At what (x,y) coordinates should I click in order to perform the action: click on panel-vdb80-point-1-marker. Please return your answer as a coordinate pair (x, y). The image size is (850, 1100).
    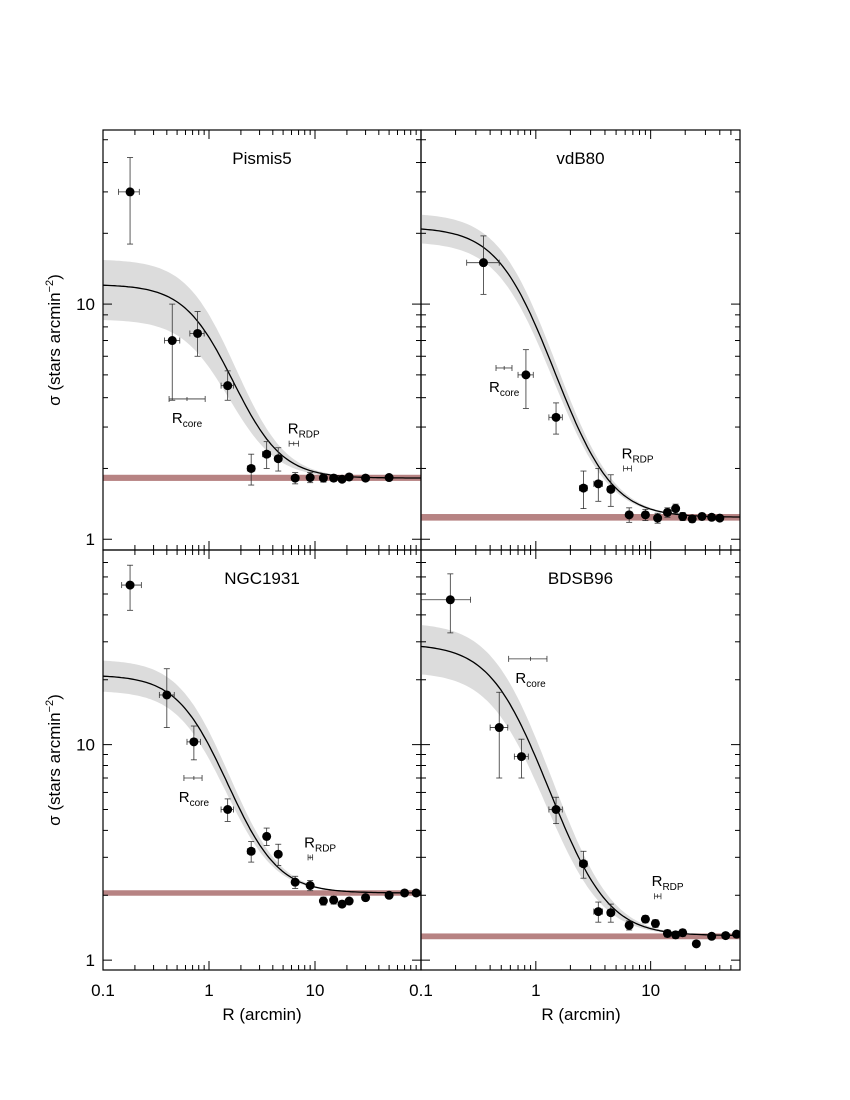
    Looking at the image, I should click on (526, 375).